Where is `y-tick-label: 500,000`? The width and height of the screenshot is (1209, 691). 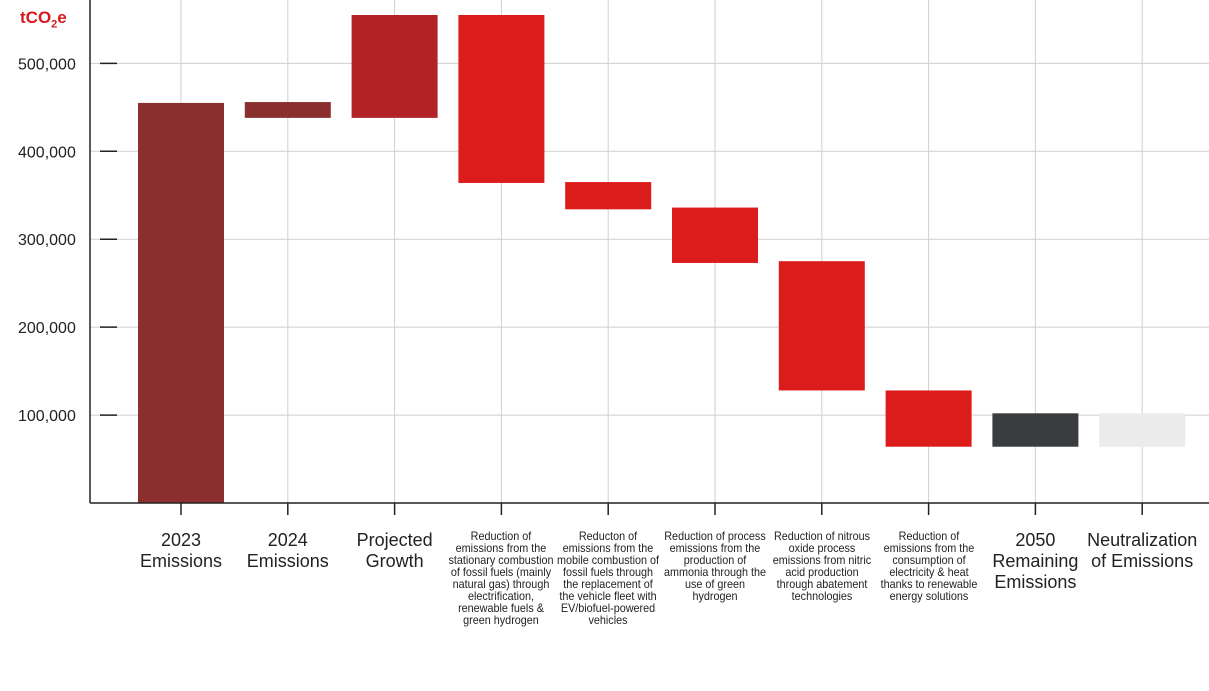
y-tick-label: 500,000 is located at coordinates (47, 64).